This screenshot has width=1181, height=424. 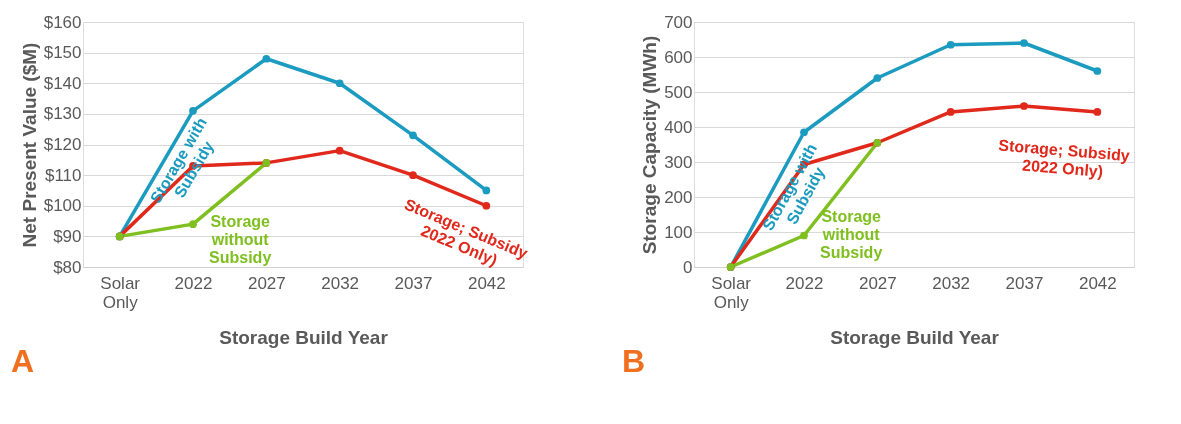 I want to click on y-tick-label: $90, so click(x=67, y=236).